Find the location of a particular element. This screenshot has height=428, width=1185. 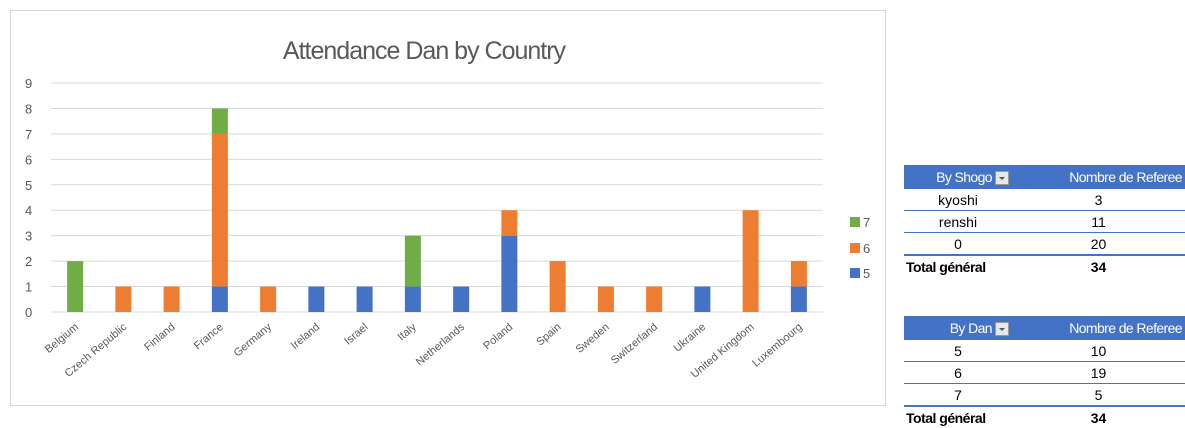

table-header-row: By Shogo Nombre de Referee is located at coordinates (1044, 177).